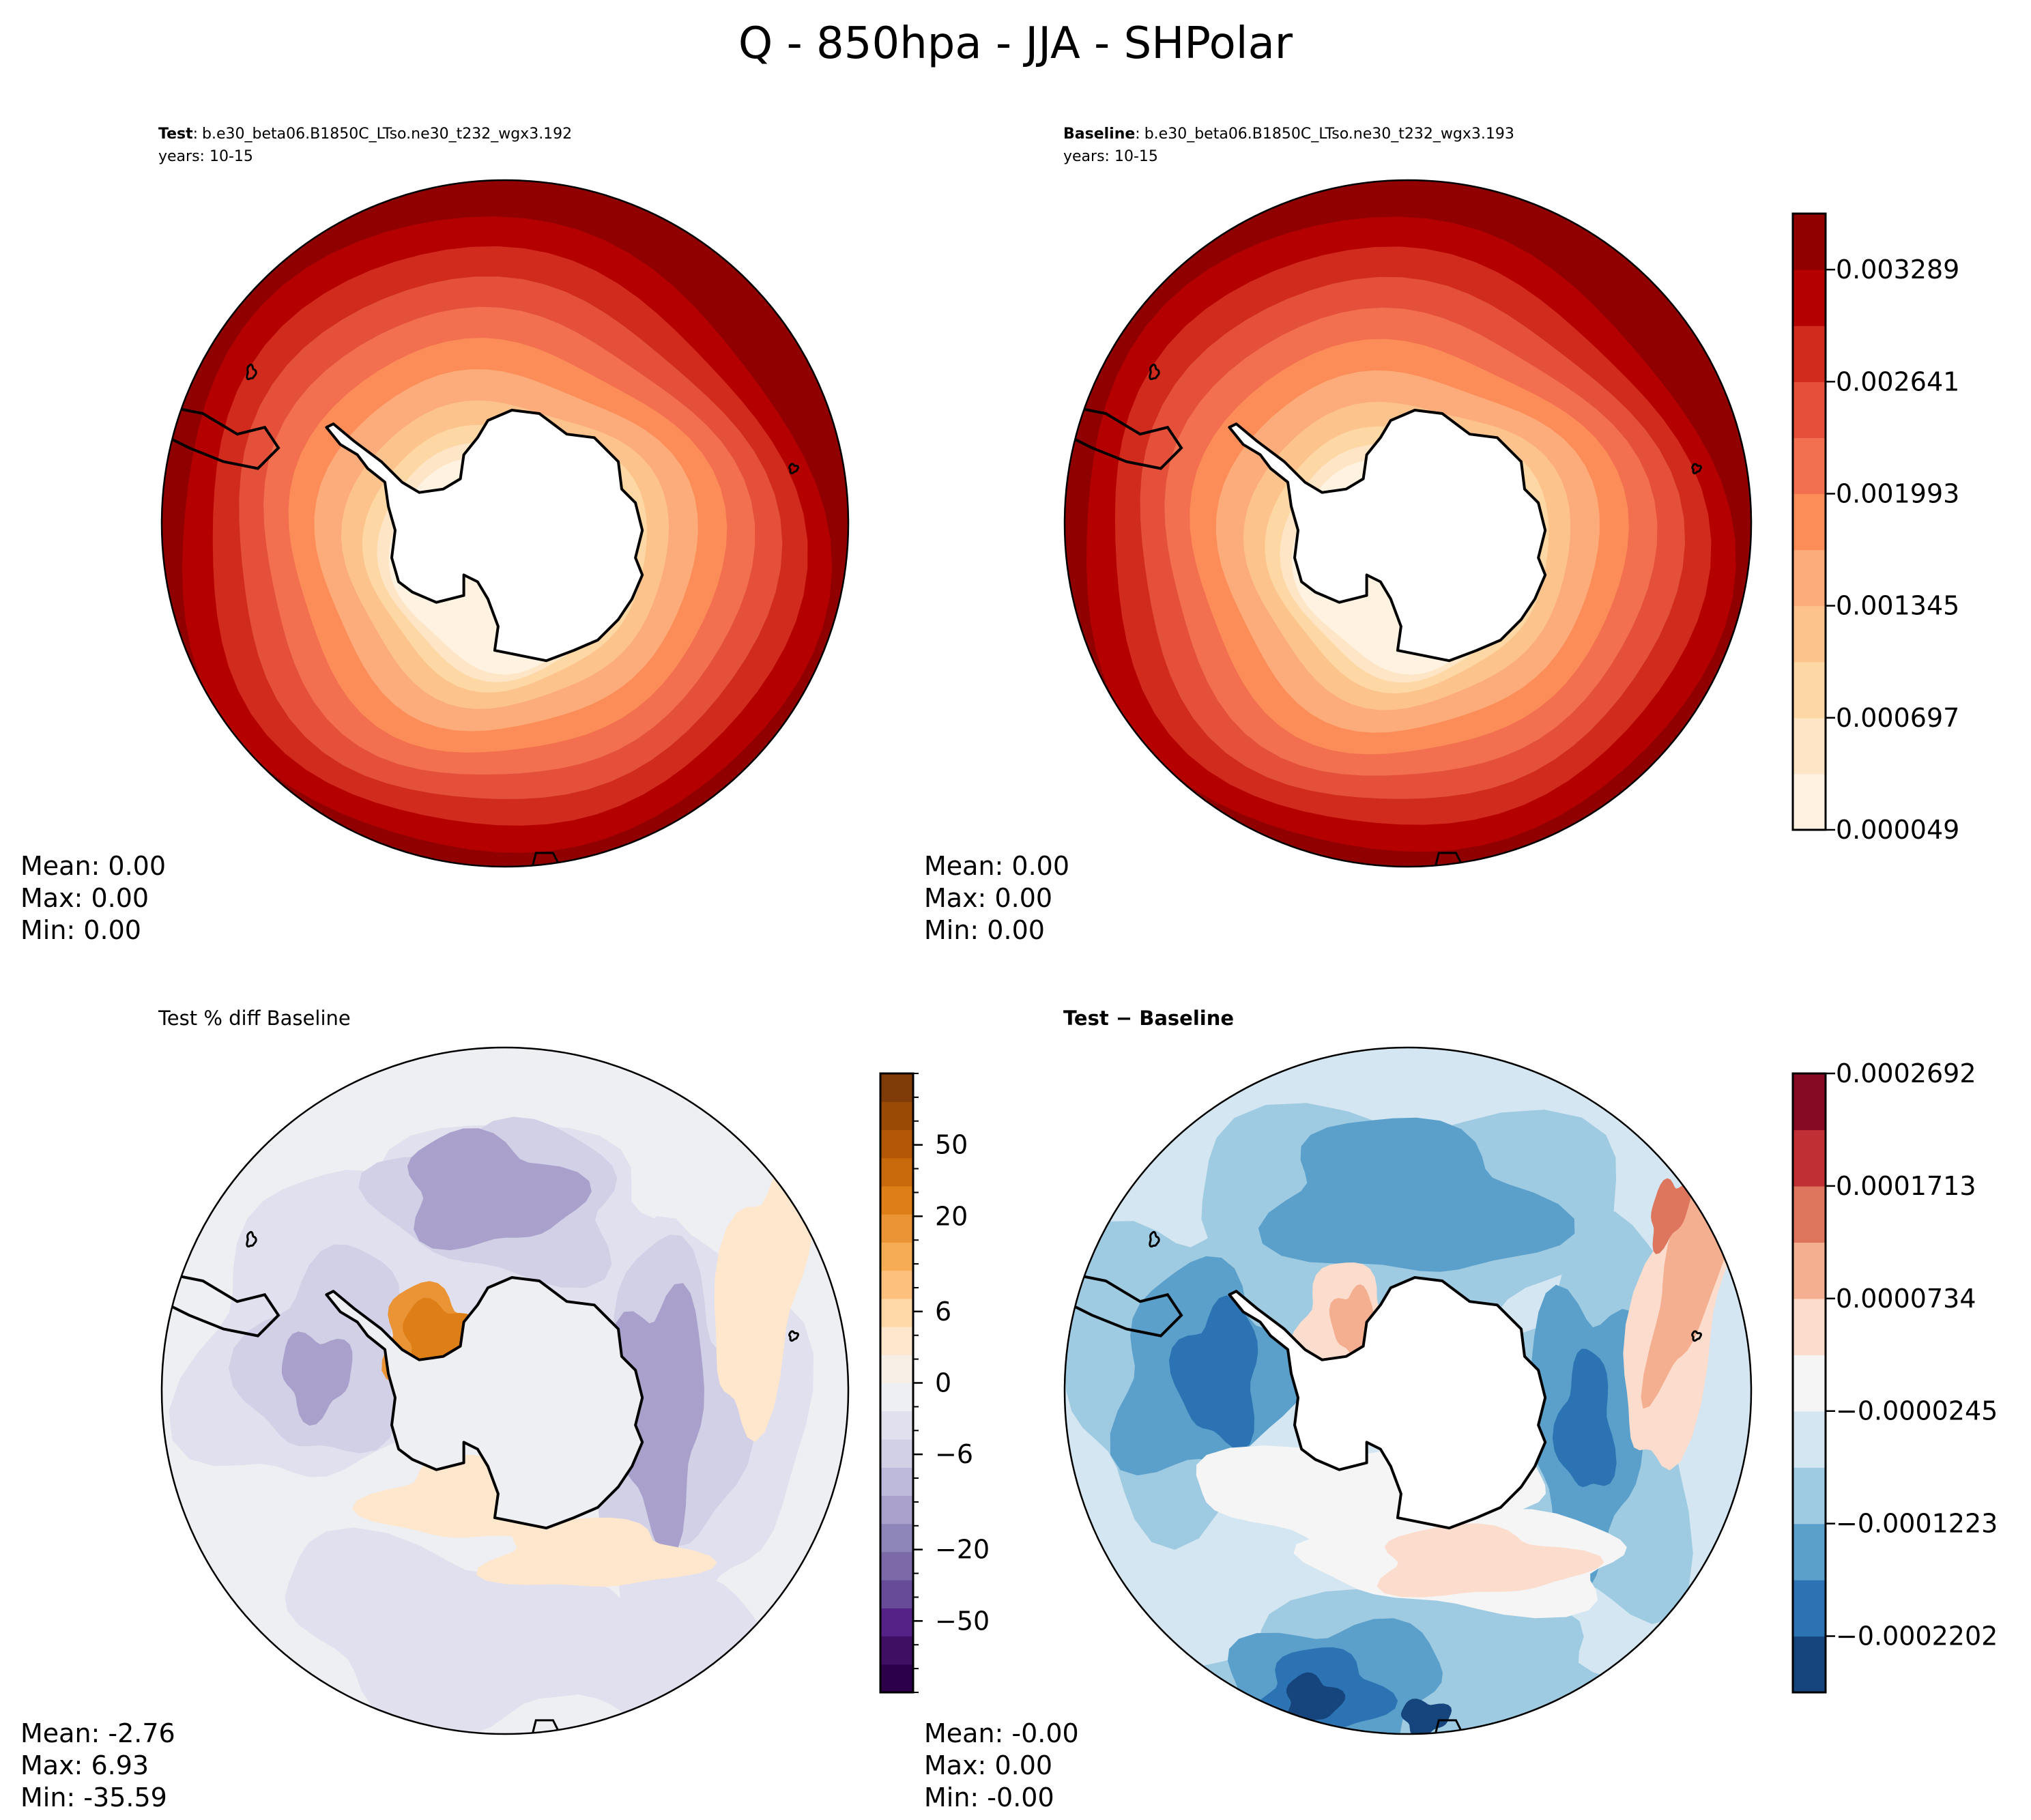 The image size is (2031, 1820). Describe the element at coordinates (1696, 469) in the screenshot. I see `map-baseline-island-kerguelen` at that location.